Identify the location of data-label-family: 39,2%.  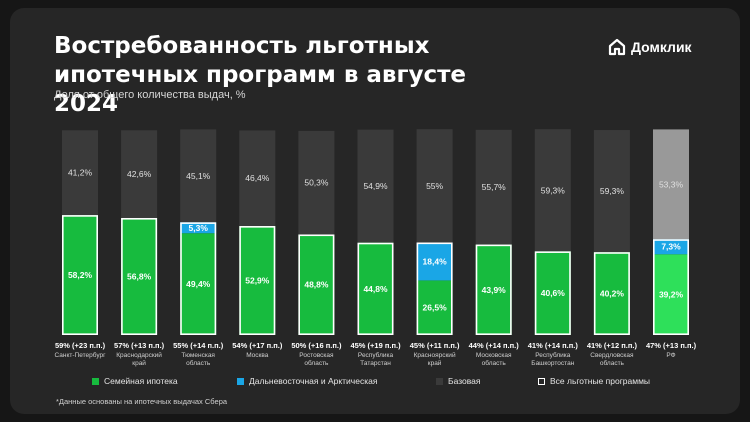
(671, 295).